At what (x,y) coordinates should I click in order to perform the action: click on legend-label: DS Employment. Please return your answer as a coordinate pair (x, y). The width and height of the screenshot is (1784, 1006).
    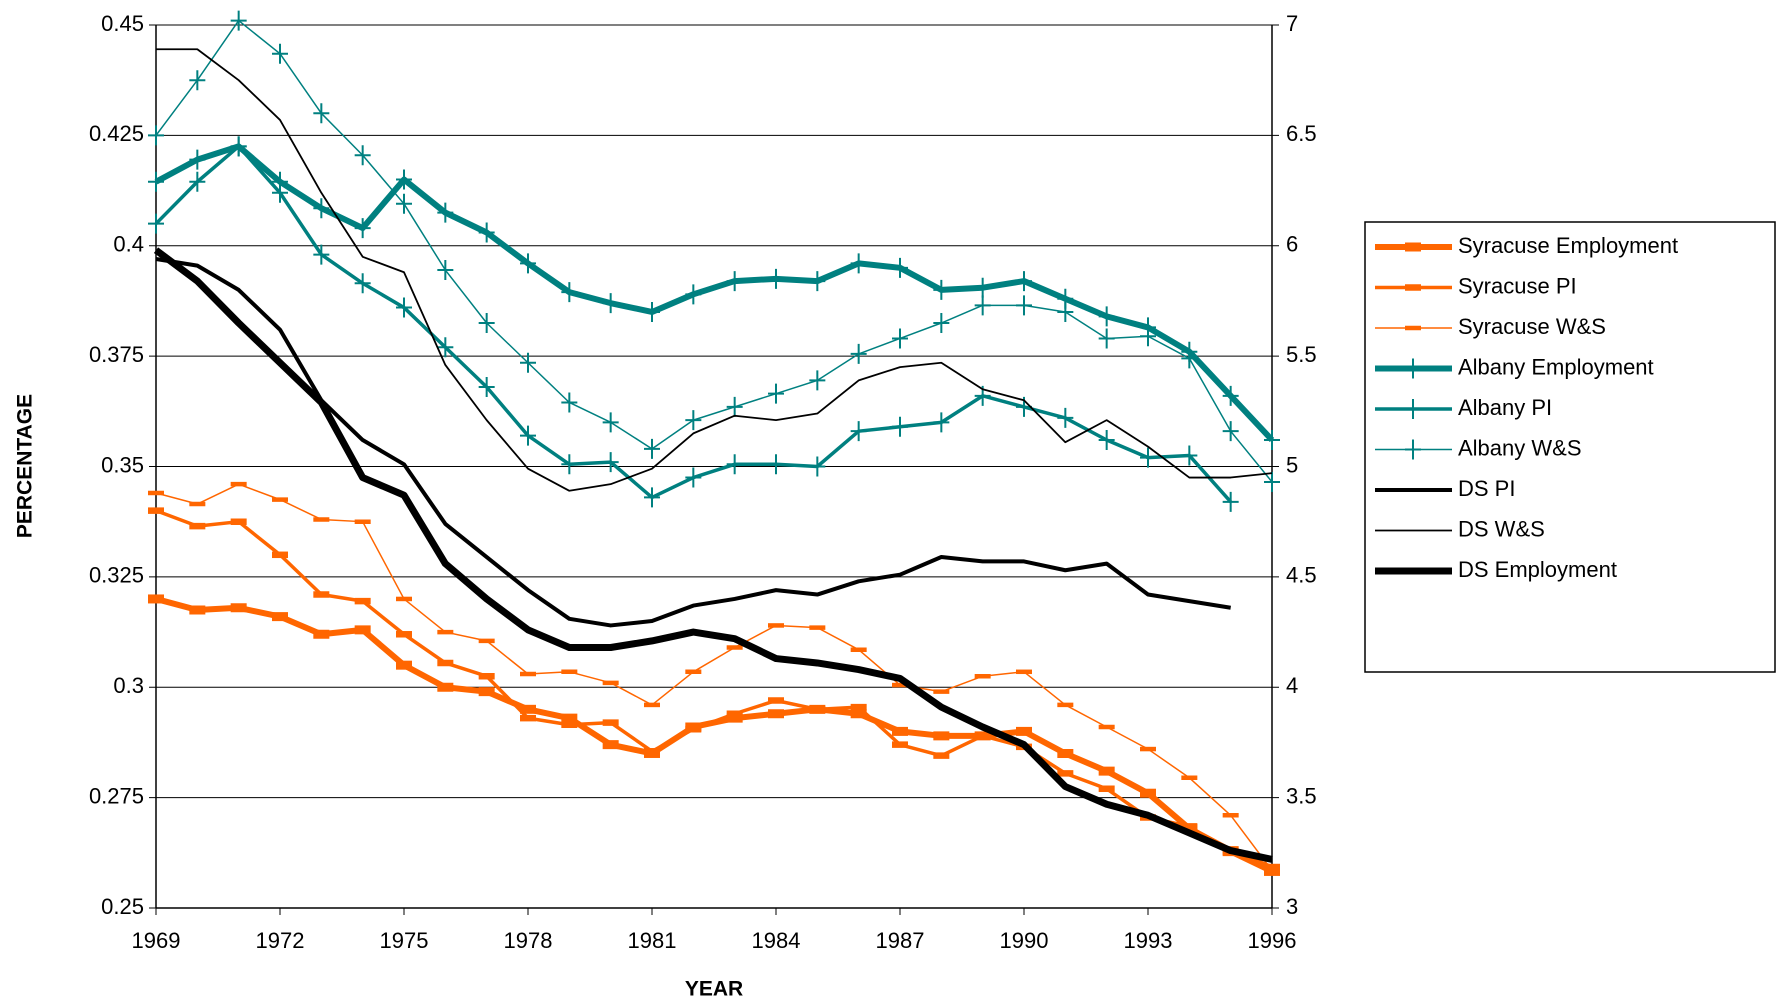
    Looking at the image, I should click on (1537, 569).